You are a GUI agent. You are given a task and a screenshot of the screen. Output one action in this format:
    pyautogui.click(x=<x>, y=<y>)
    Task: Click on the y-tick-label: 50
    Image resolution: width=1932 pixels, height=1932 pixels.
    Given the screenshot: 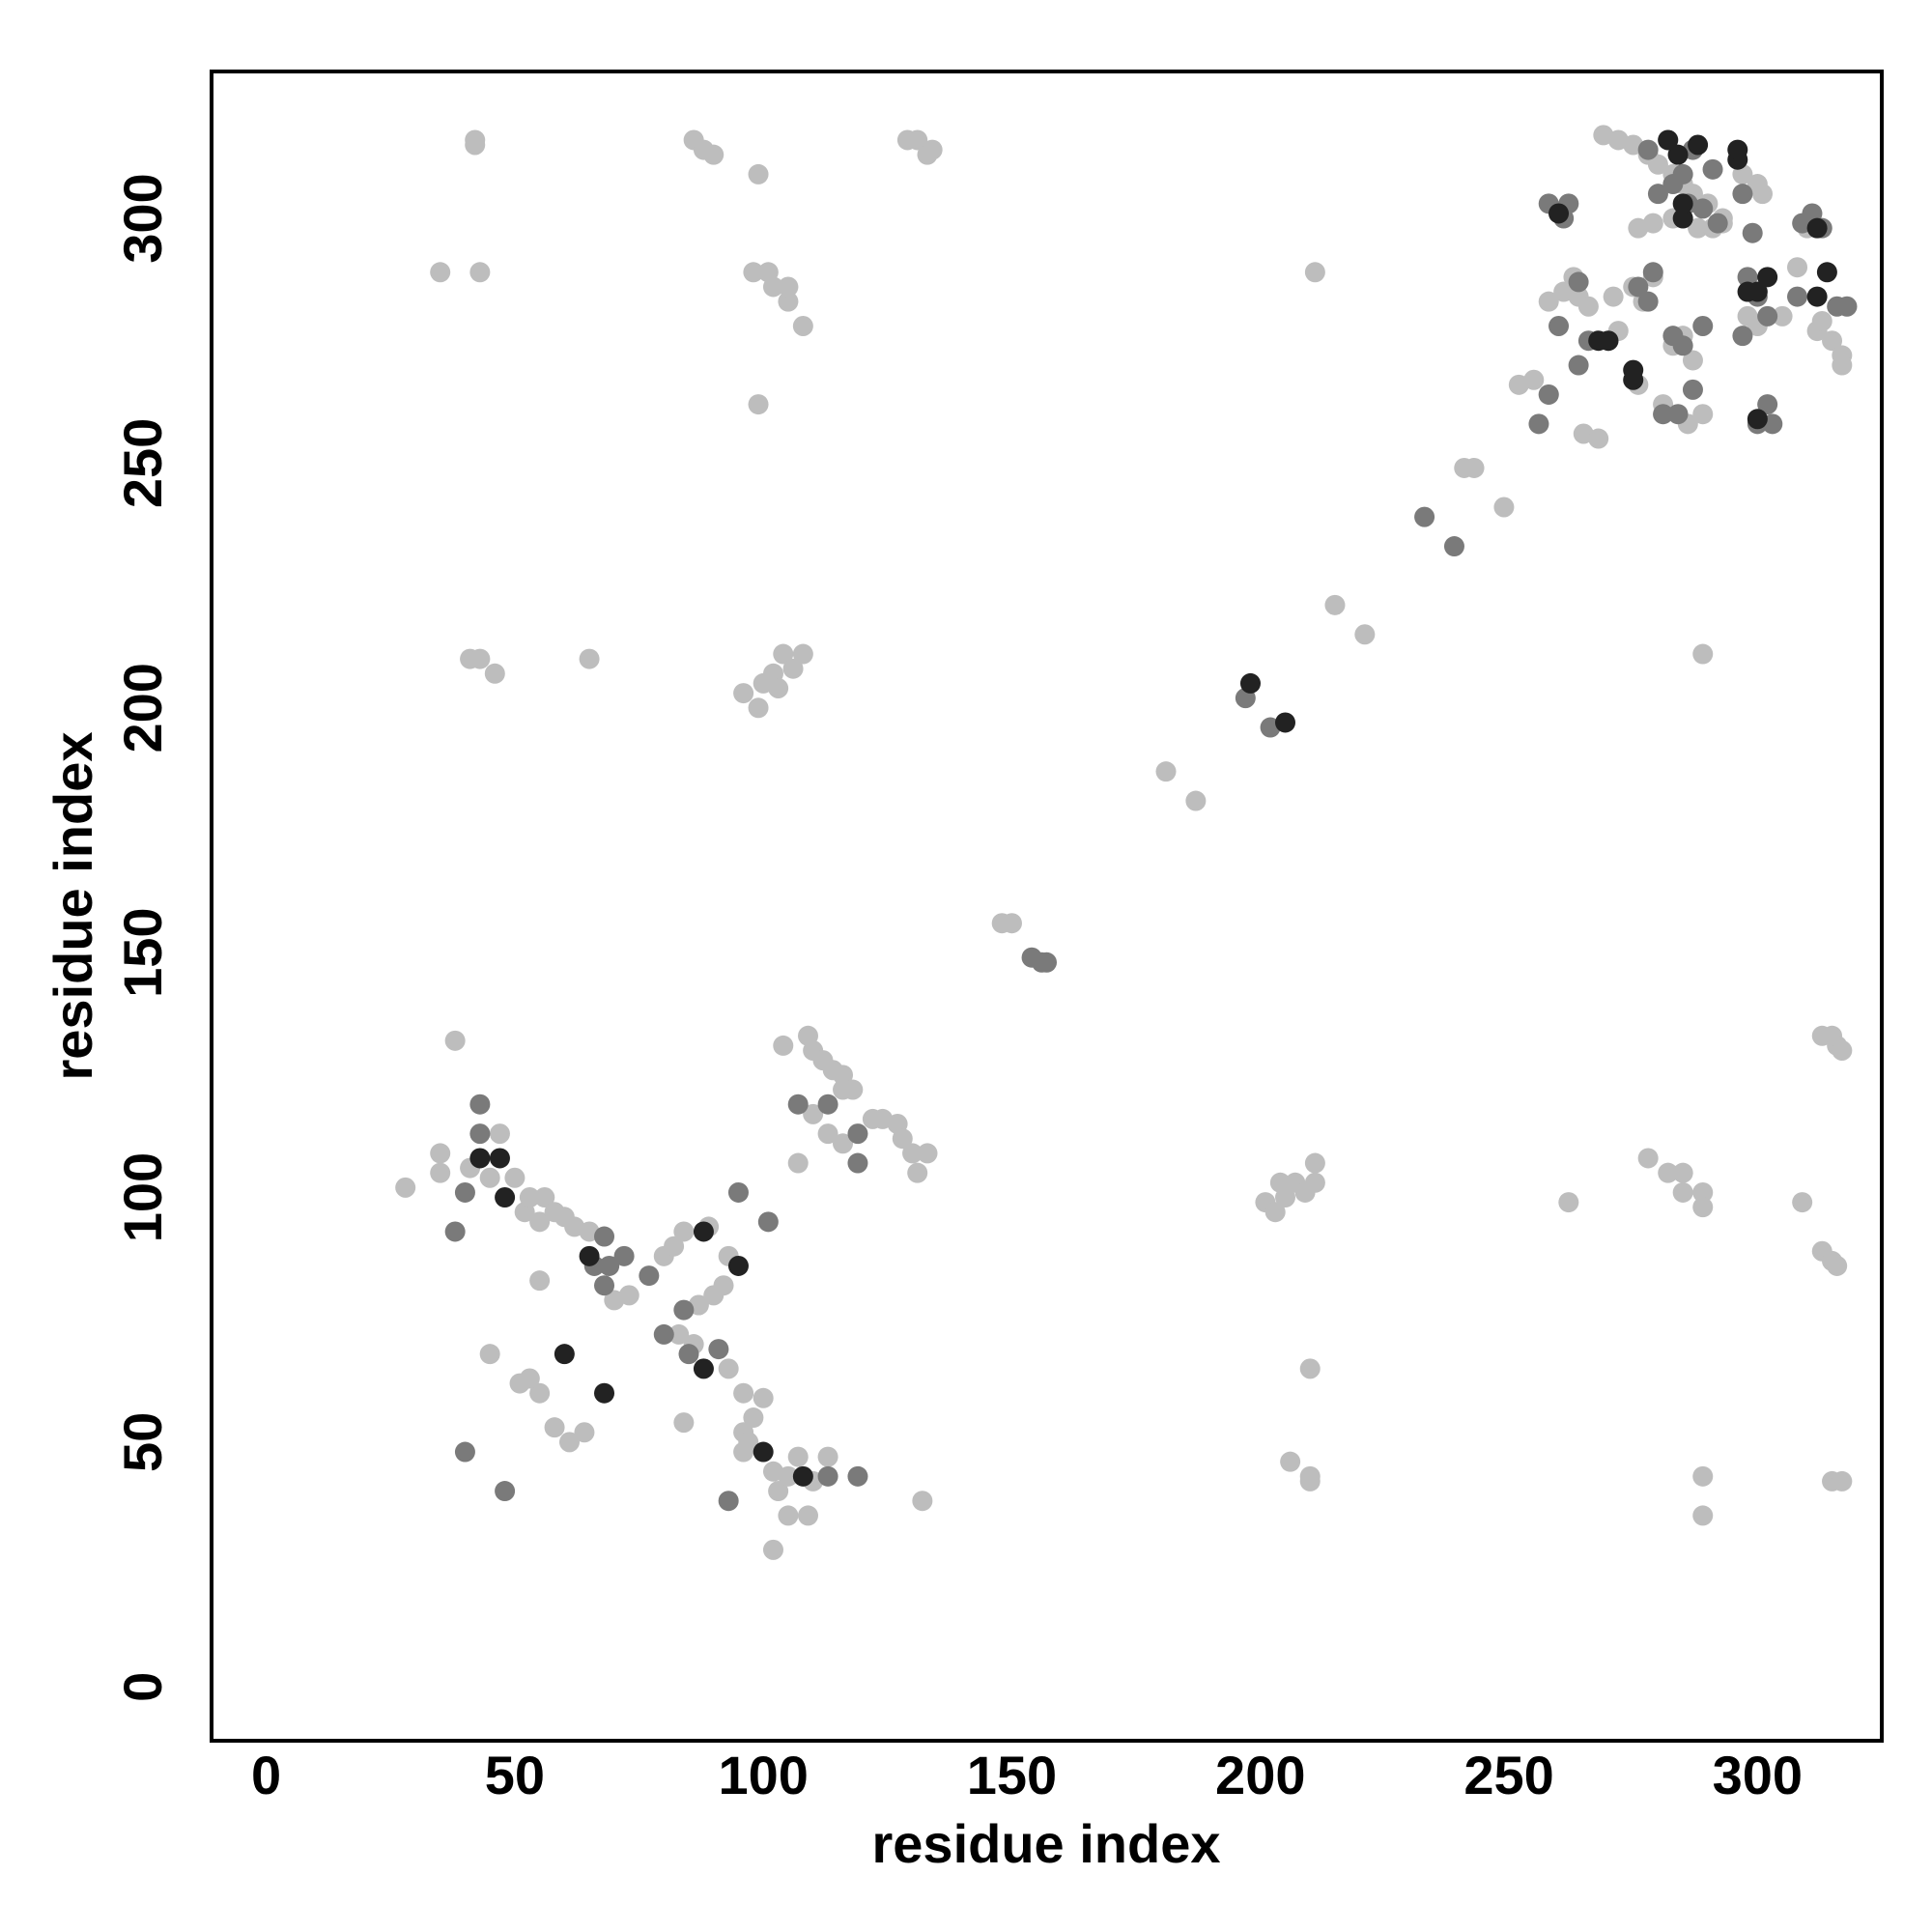 What is the action you would take?
    pyautogui.click(x=142, y=1442)
    